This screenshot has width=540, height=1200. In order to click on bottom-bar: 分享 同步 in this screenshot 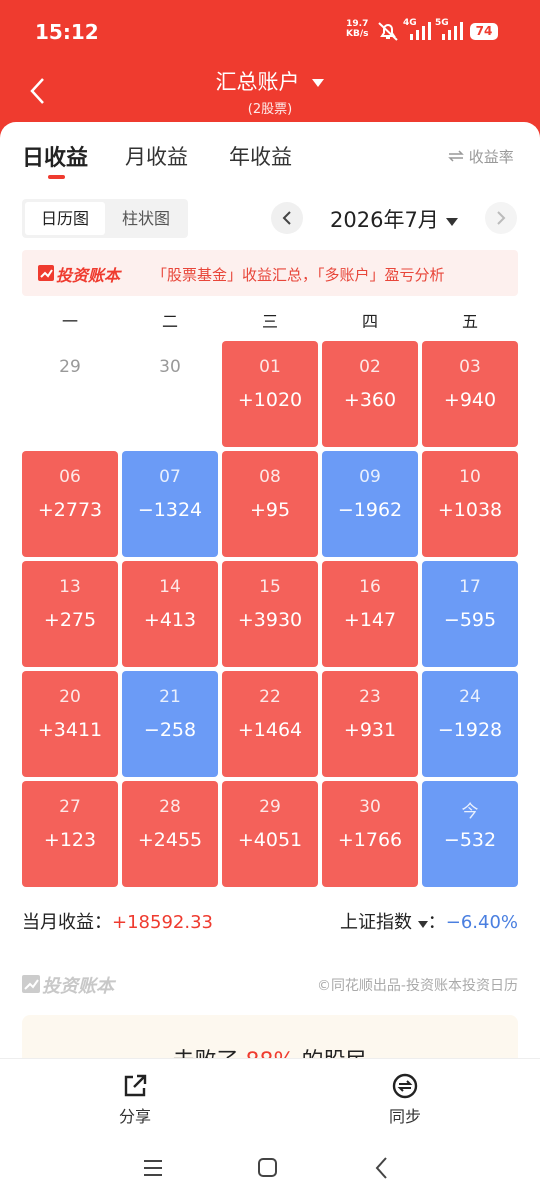, I will do `click(270, 1099)`.